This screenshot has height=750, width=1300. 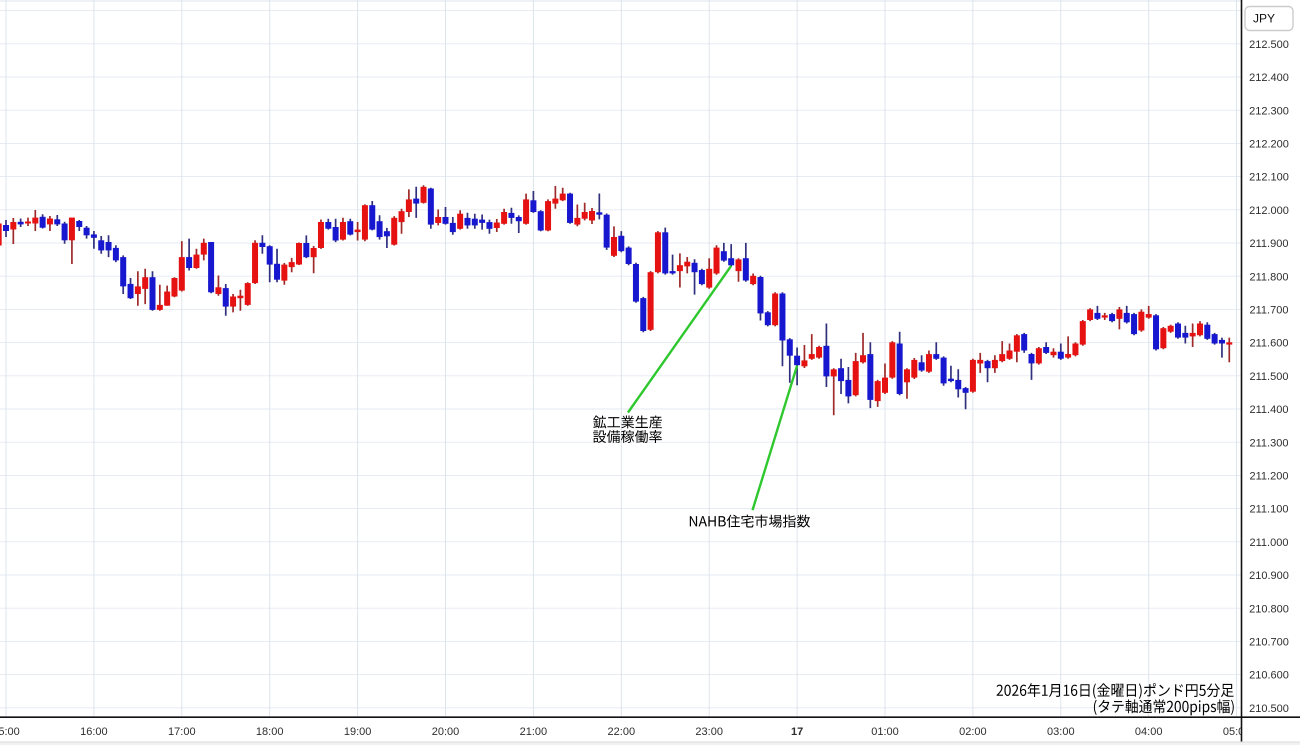 What do you see at coordinates (1269, 211) in the screenshot?
I see `svg-text: 212.000` at bounding box center [1269, 211].